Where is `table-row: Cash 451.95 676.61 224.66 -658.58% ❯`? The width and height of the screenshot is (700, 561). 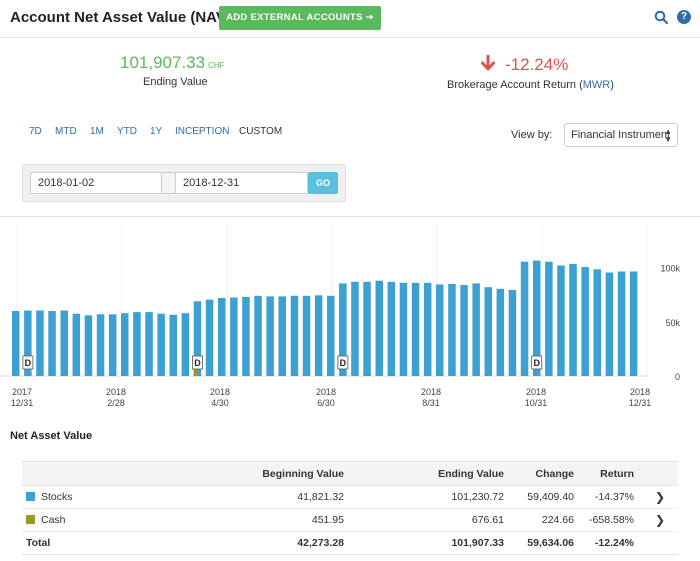
table-row: Cash 451.95 676.61 224.66 -658.58% ❯ is located at coordinates (350, 520).